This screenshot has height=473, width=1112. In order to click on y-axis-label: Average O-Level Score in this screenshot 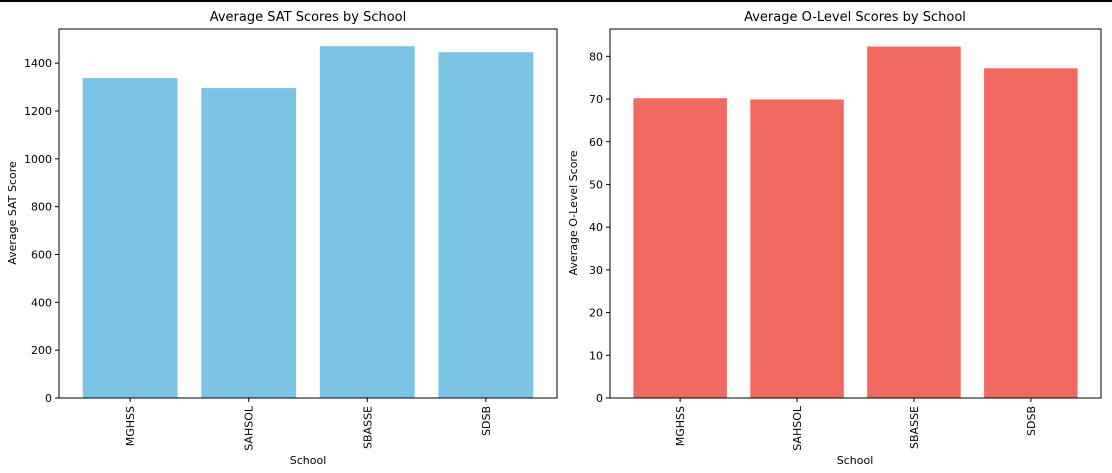, I will do `click(573, 212)`.